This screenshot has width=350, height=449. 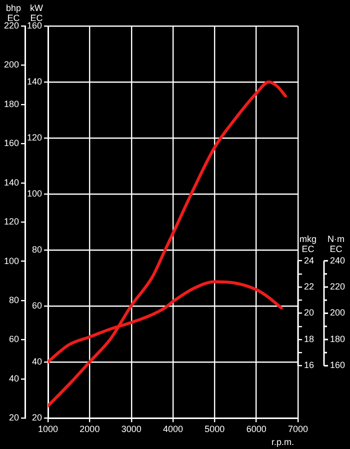 I want to click on x-tick-label: 4000, so click(x=173, y=429).